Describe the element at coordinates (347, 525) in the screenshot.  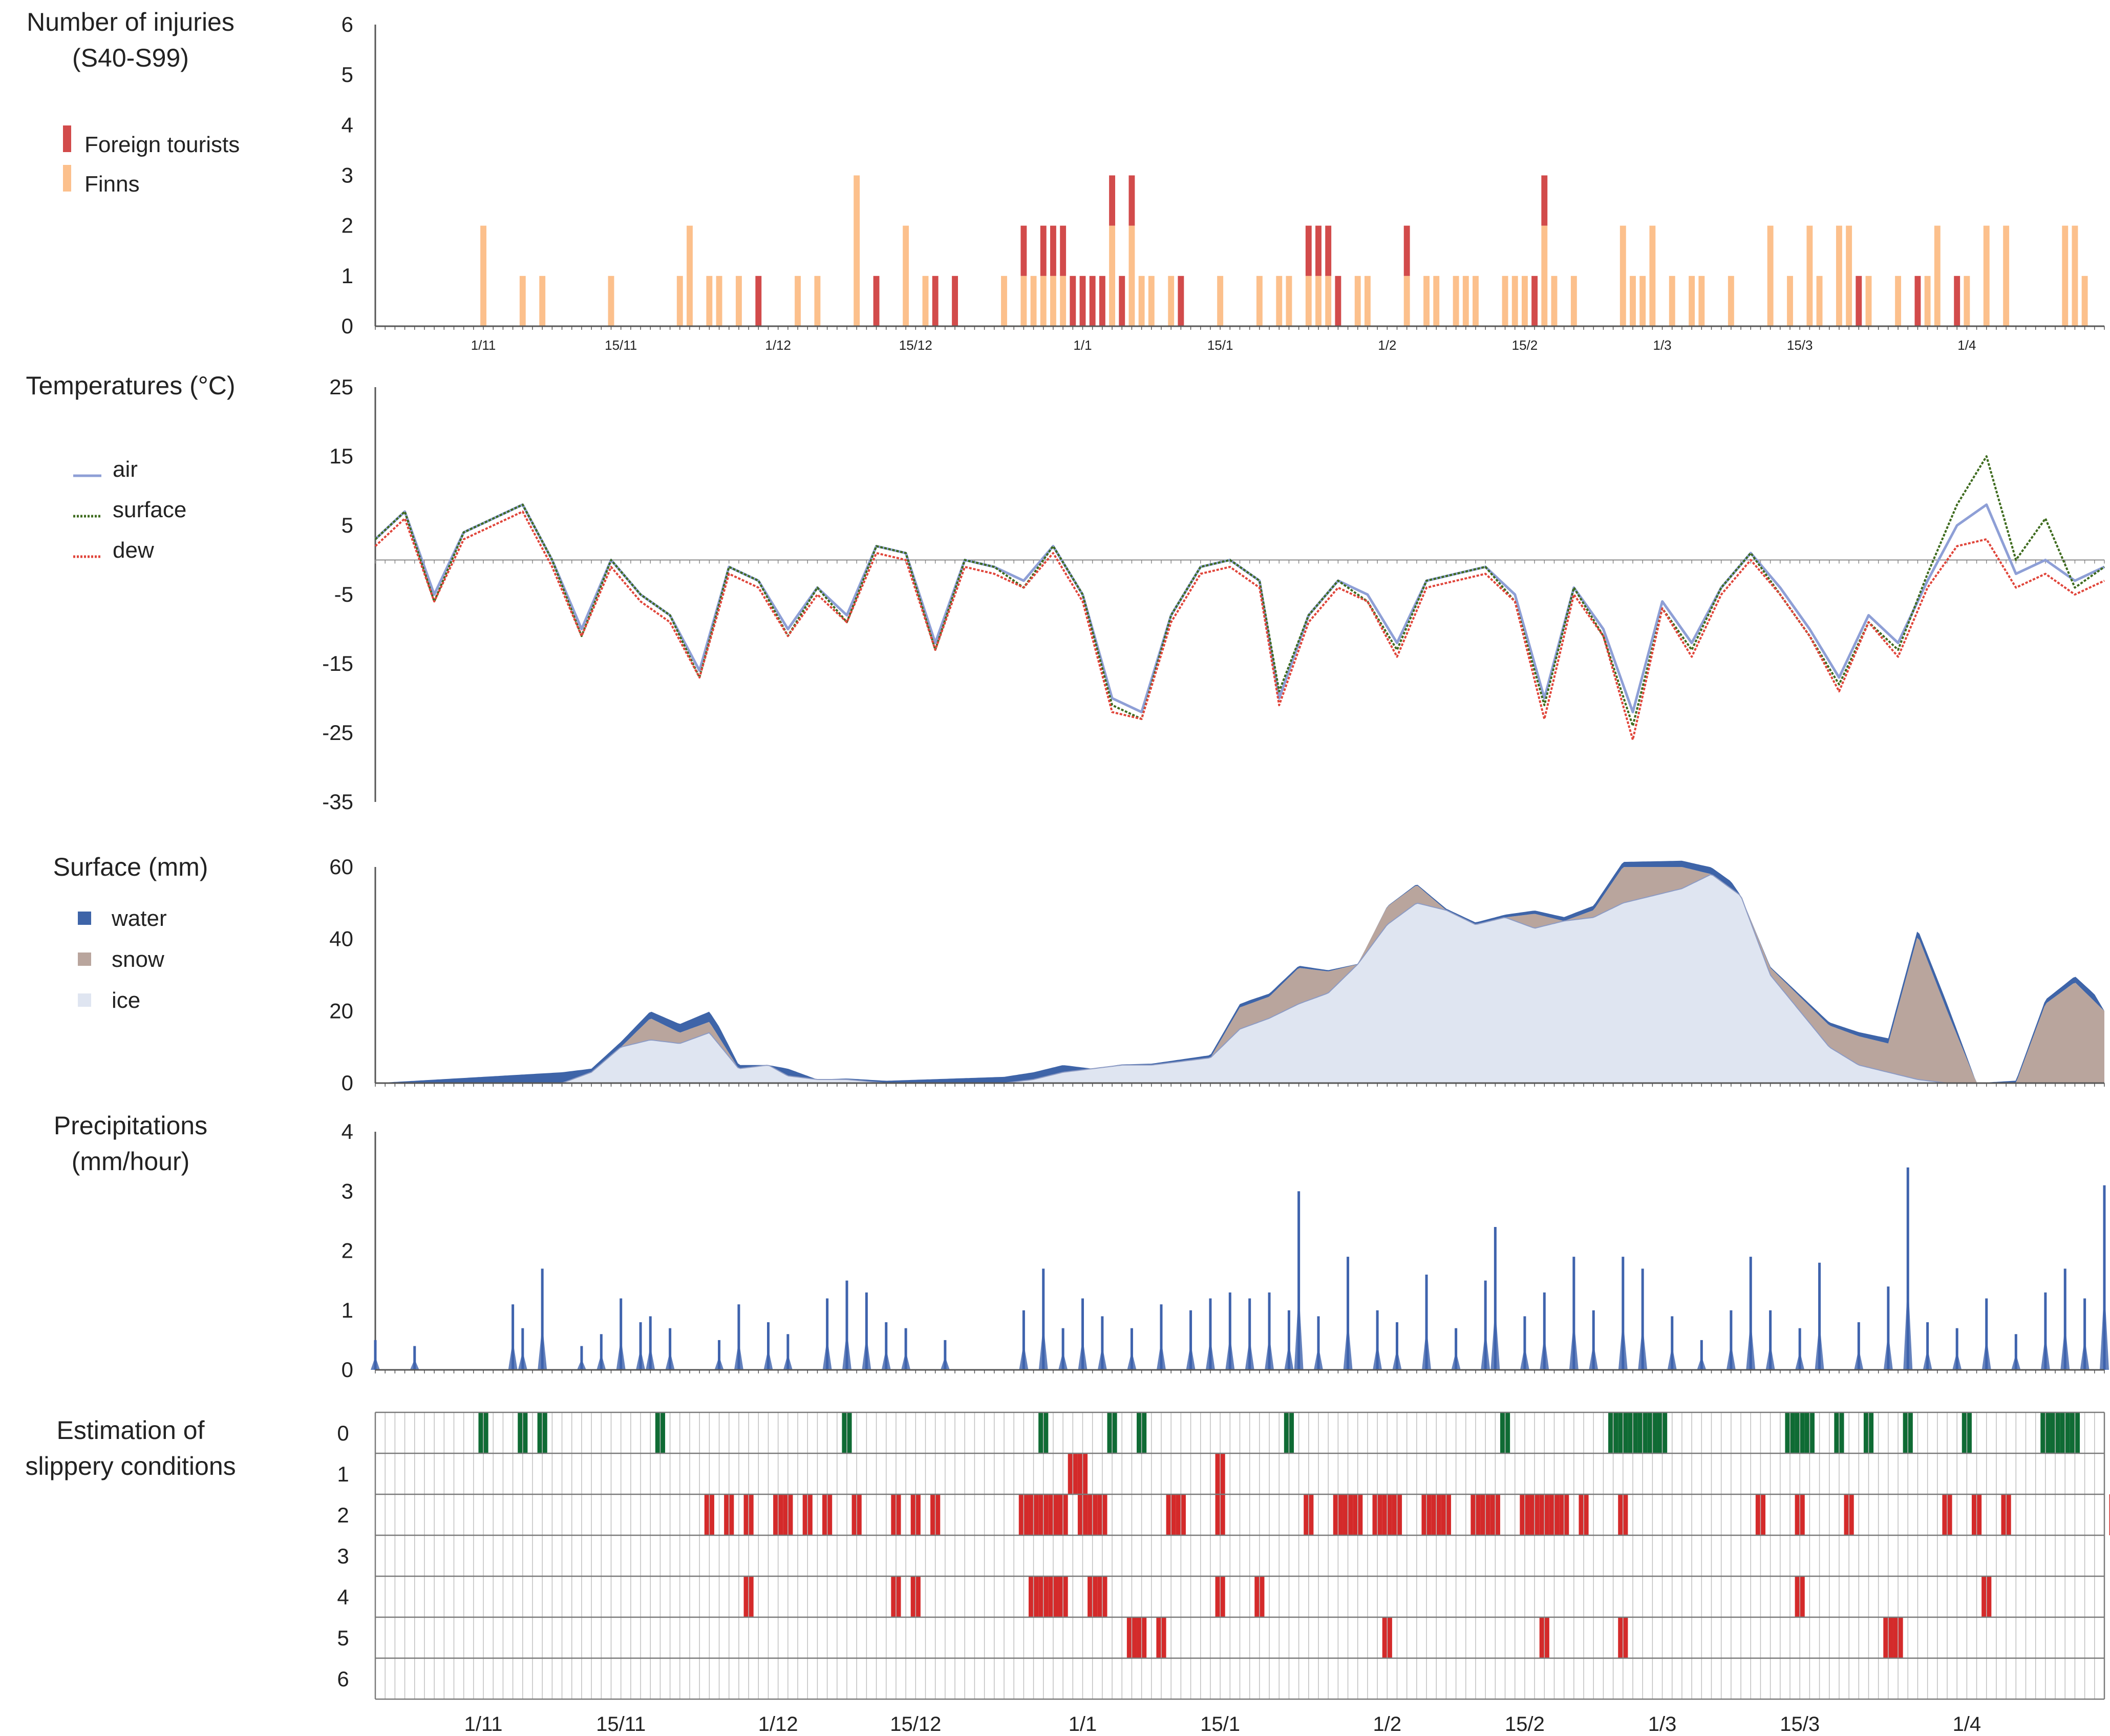
I see `temperature-y-tick-label: 5` at that location.